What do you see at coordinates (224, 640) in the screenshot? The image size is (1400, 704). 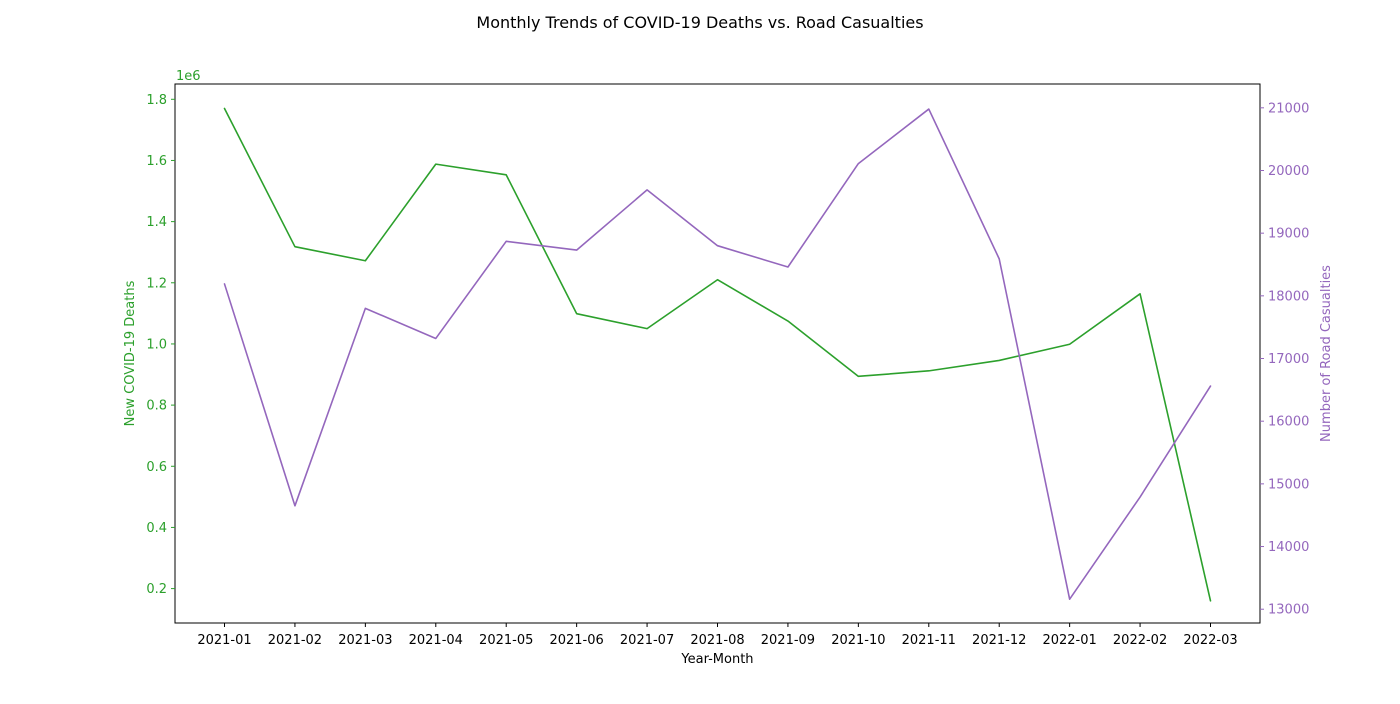 I see `x-tick-label: 2021-01` at bounding box center [224, 640].